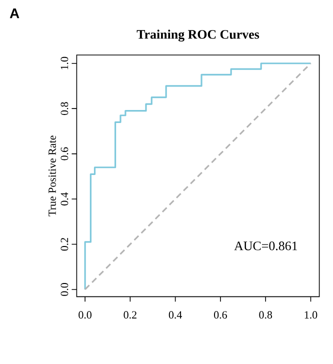 Image resolution: width=333 pixels, height=364 pixels. What do you see at coordinates (130, 315) in the screenshot?
I see `x-tick-label: 0.2` at bounding box center [130, 315].